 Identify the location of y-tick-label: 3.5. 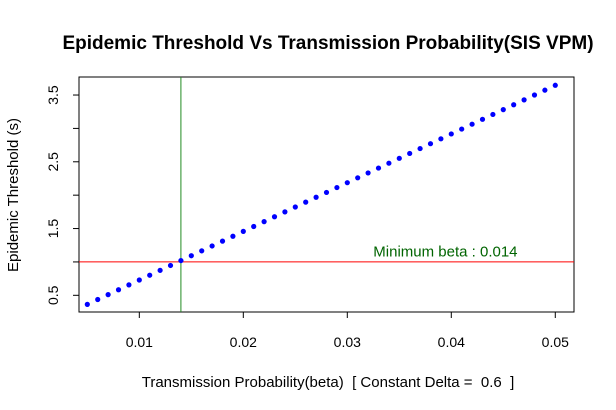
(53, 95).